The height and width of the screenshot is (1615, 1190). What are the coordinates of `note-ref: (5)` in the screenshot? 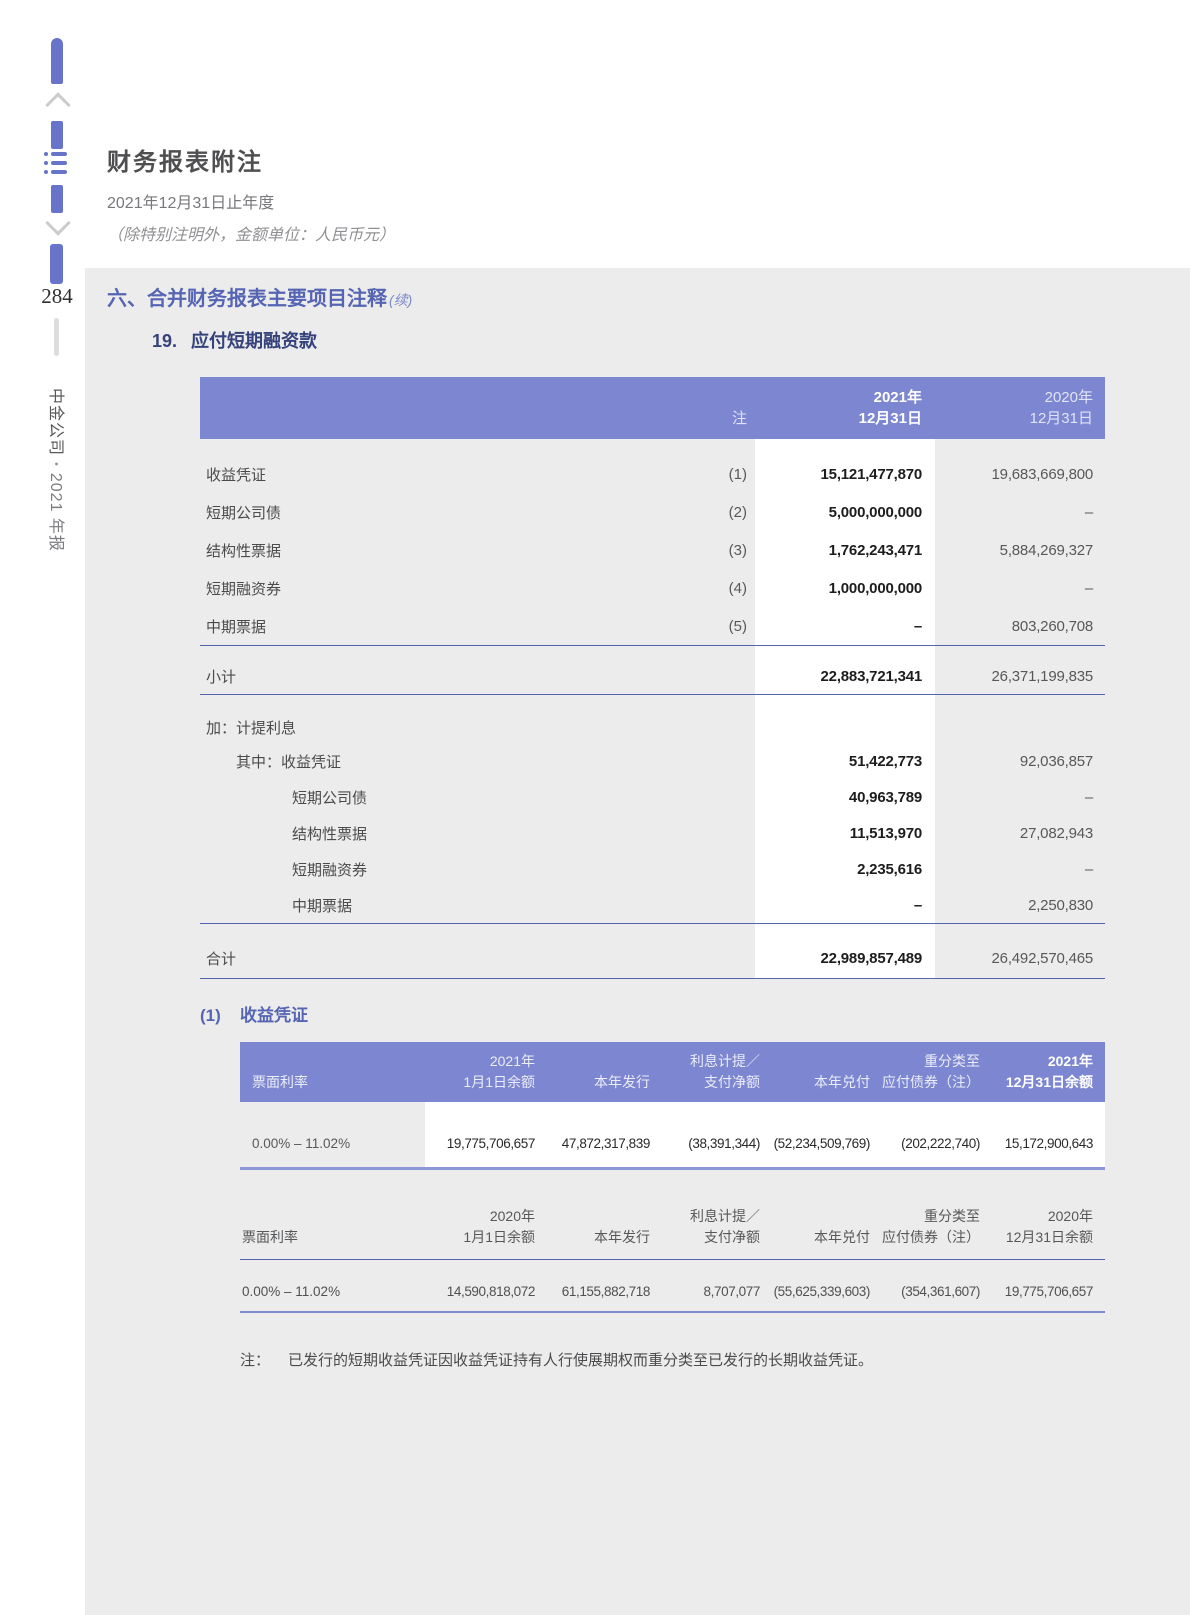 It's located at (687, 626).